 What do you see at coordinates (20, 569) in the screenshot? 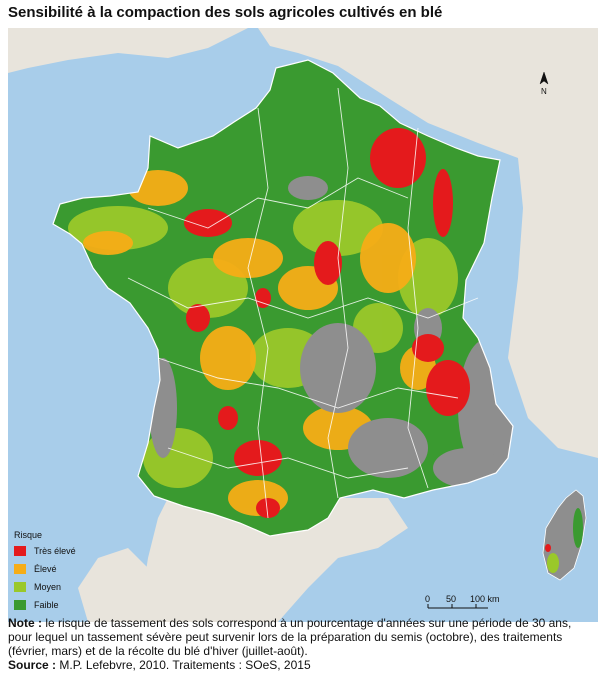
I see `legend-swatch-eleve` at bounding box center [20, 569].